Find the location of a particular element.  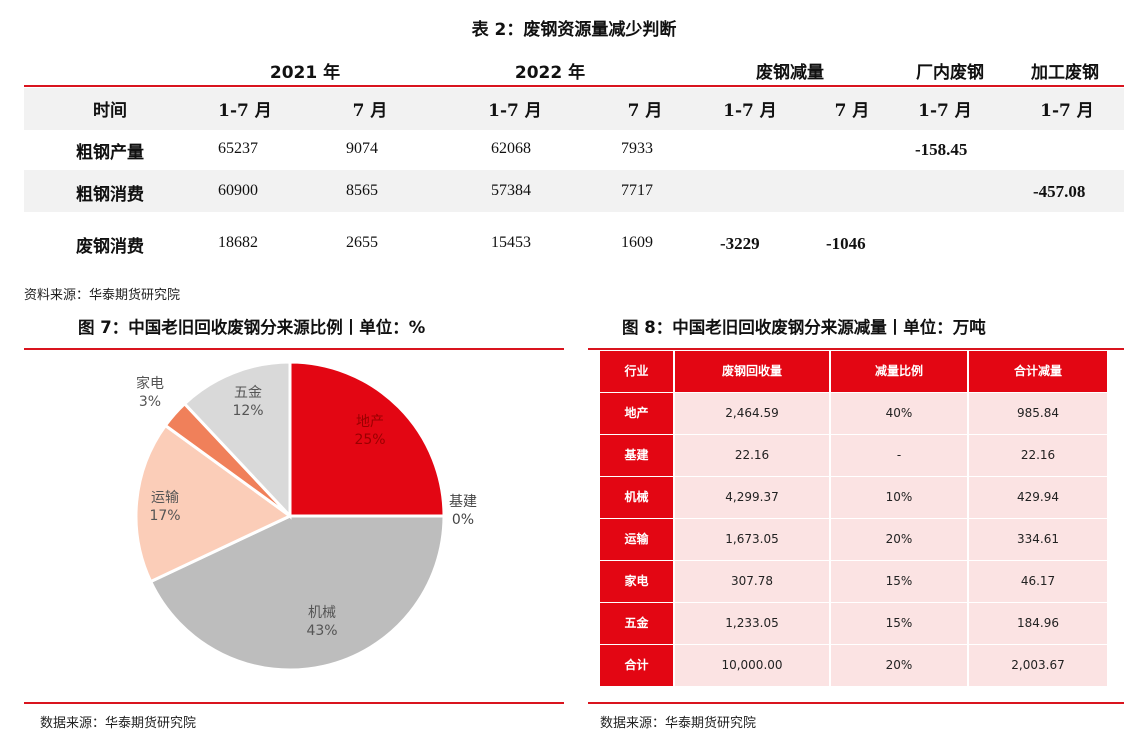

cell: 57384 is located at coordinates (511, 190).